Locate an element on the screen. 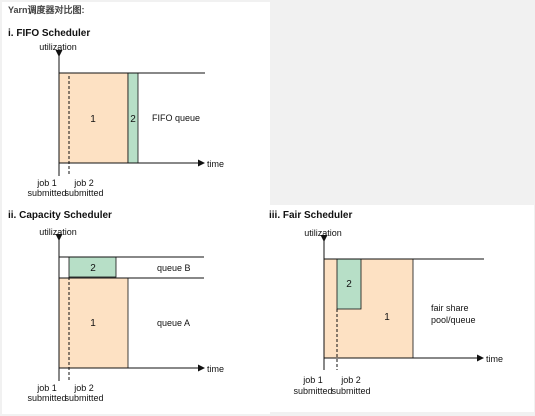  fifo-job1-submit-label-1: job 1 is located at coordinates (46, 183).